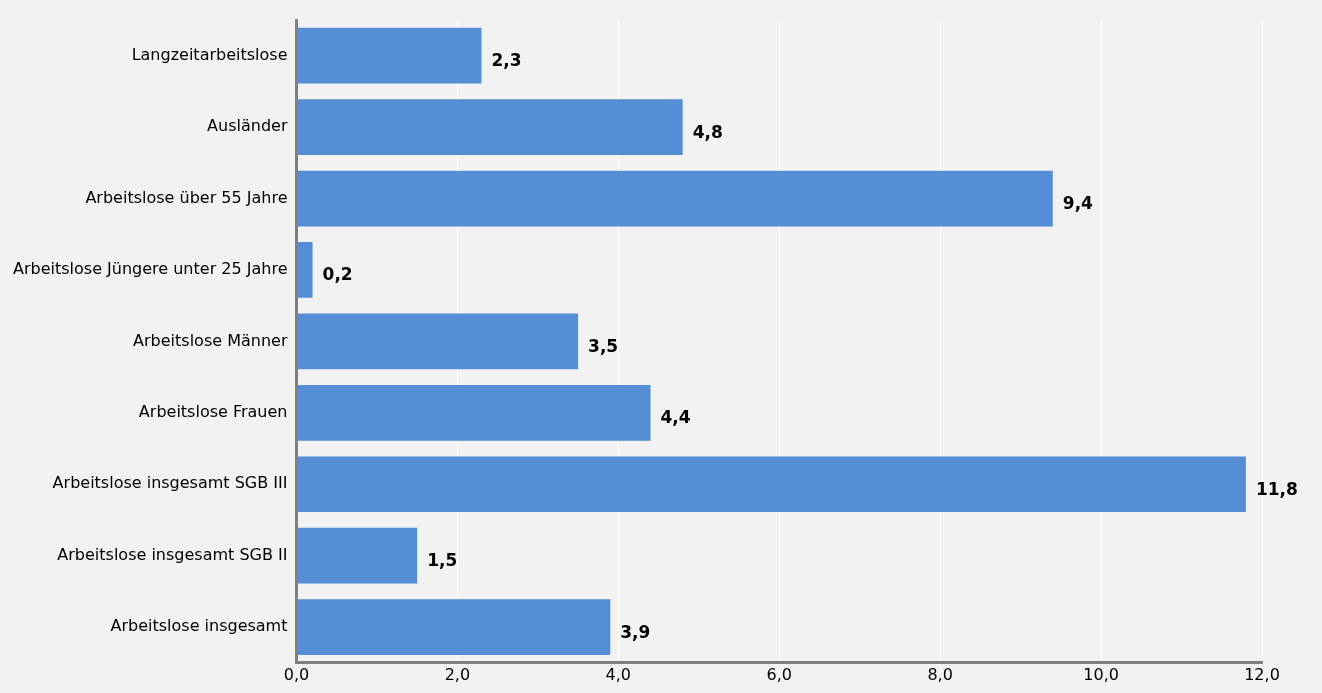  I want to click on x-tick-label: 12,0, so click(1262, 674).